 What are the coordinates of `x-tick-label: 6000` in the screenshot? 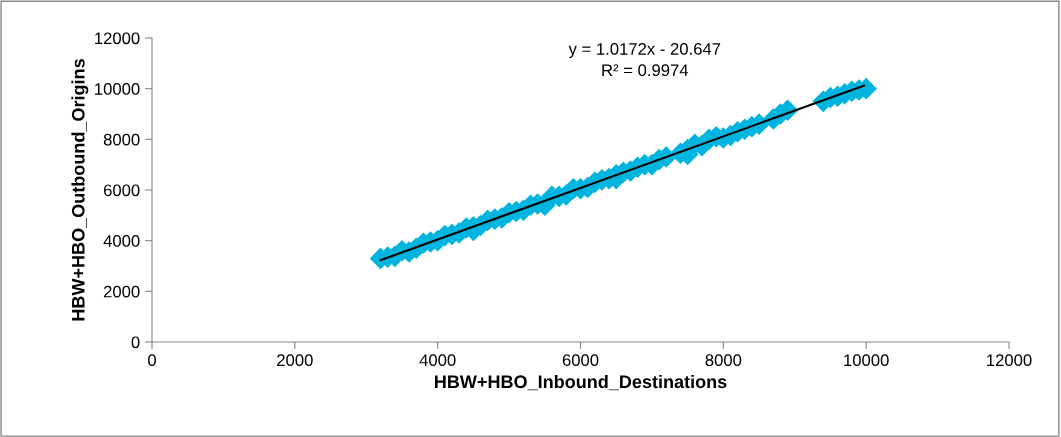 It's located at (580, 360).